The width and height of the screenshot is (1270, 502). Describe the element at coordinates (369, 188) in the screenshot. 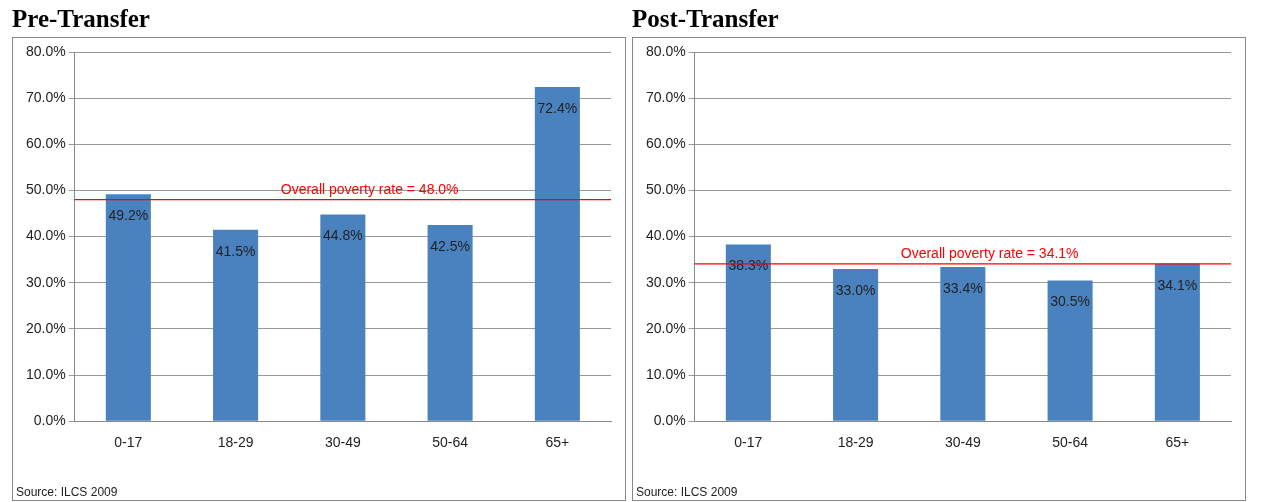

I see `ref-line-label: Overall poverty rate = 48.0%` at that location.